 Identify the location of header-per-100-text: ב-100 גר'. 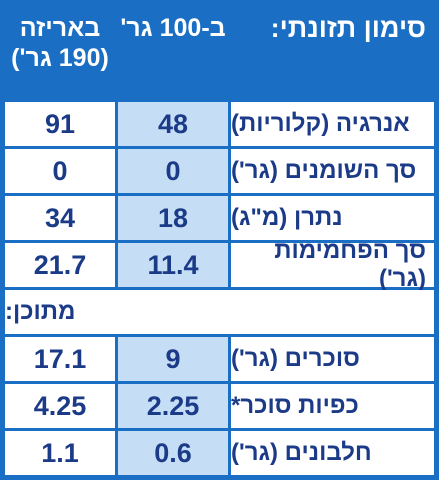
(173, 28).